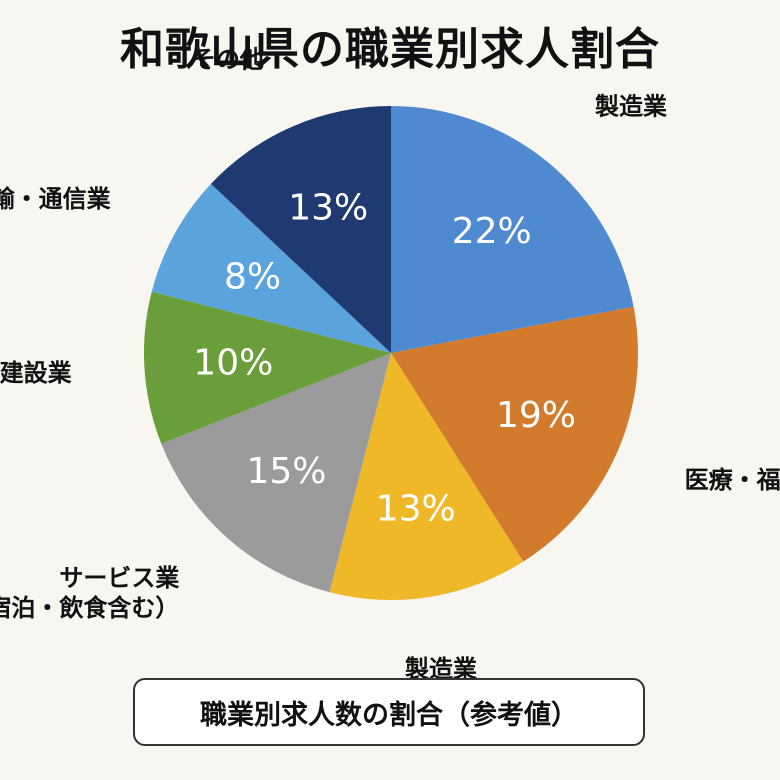 This screenshot has height=780, width=780. I want to click on slice-value-label: 22%, so click(492, 231).